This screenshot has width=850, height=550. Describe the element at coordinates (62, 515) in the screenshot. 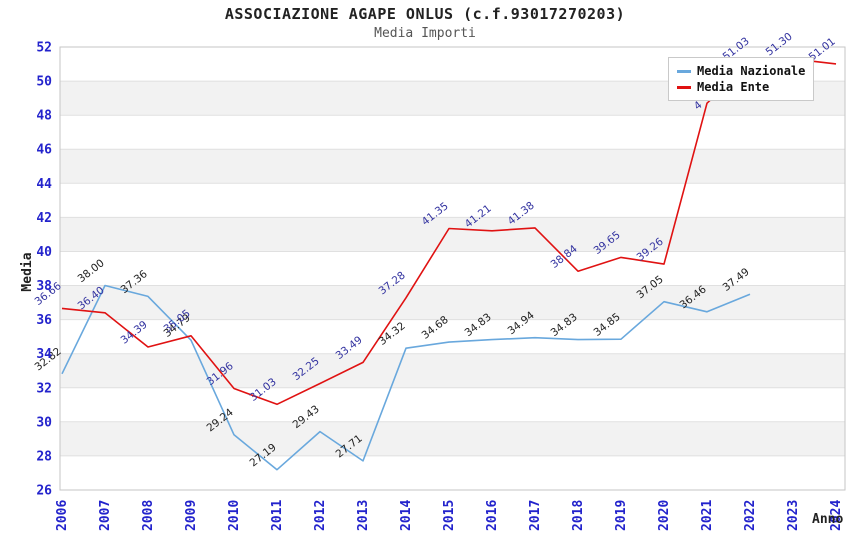

I see `x-tick-label: 2006` at that location.